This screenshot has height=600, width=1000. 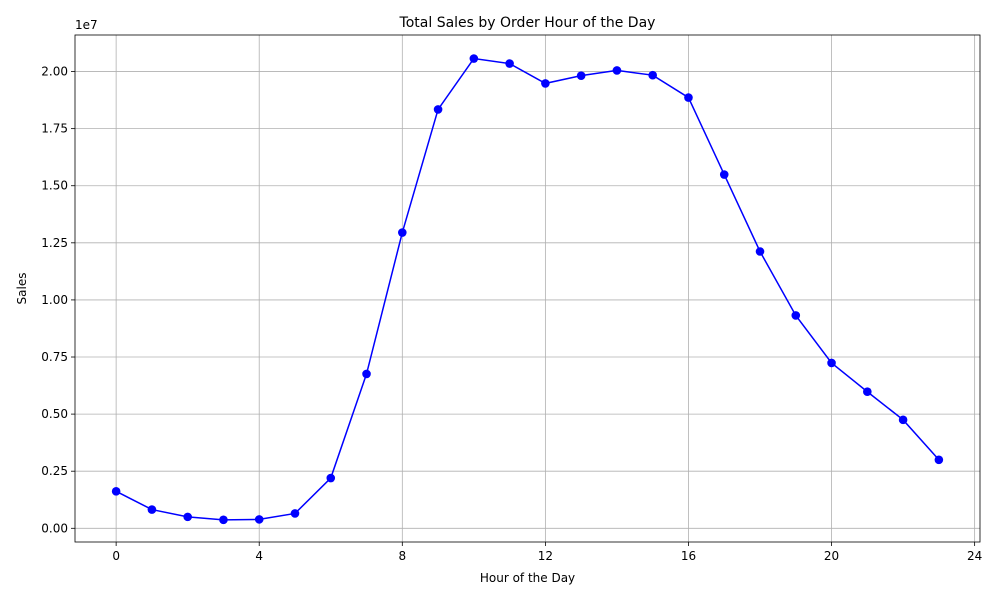 What do you see at coordinates (402, 556) in the screenshot?
I see `x-tick-label: 8` at bounding box center [402, 556].